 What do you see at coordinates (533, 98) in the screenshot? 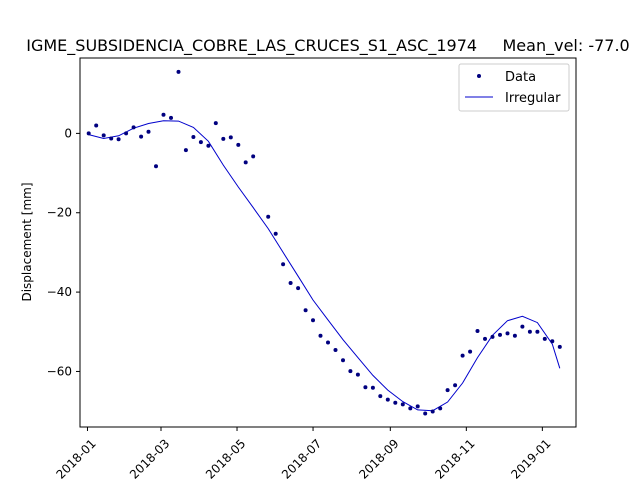
I see `legend-label-irregular: Irregular` at bounding box center [533, 98].